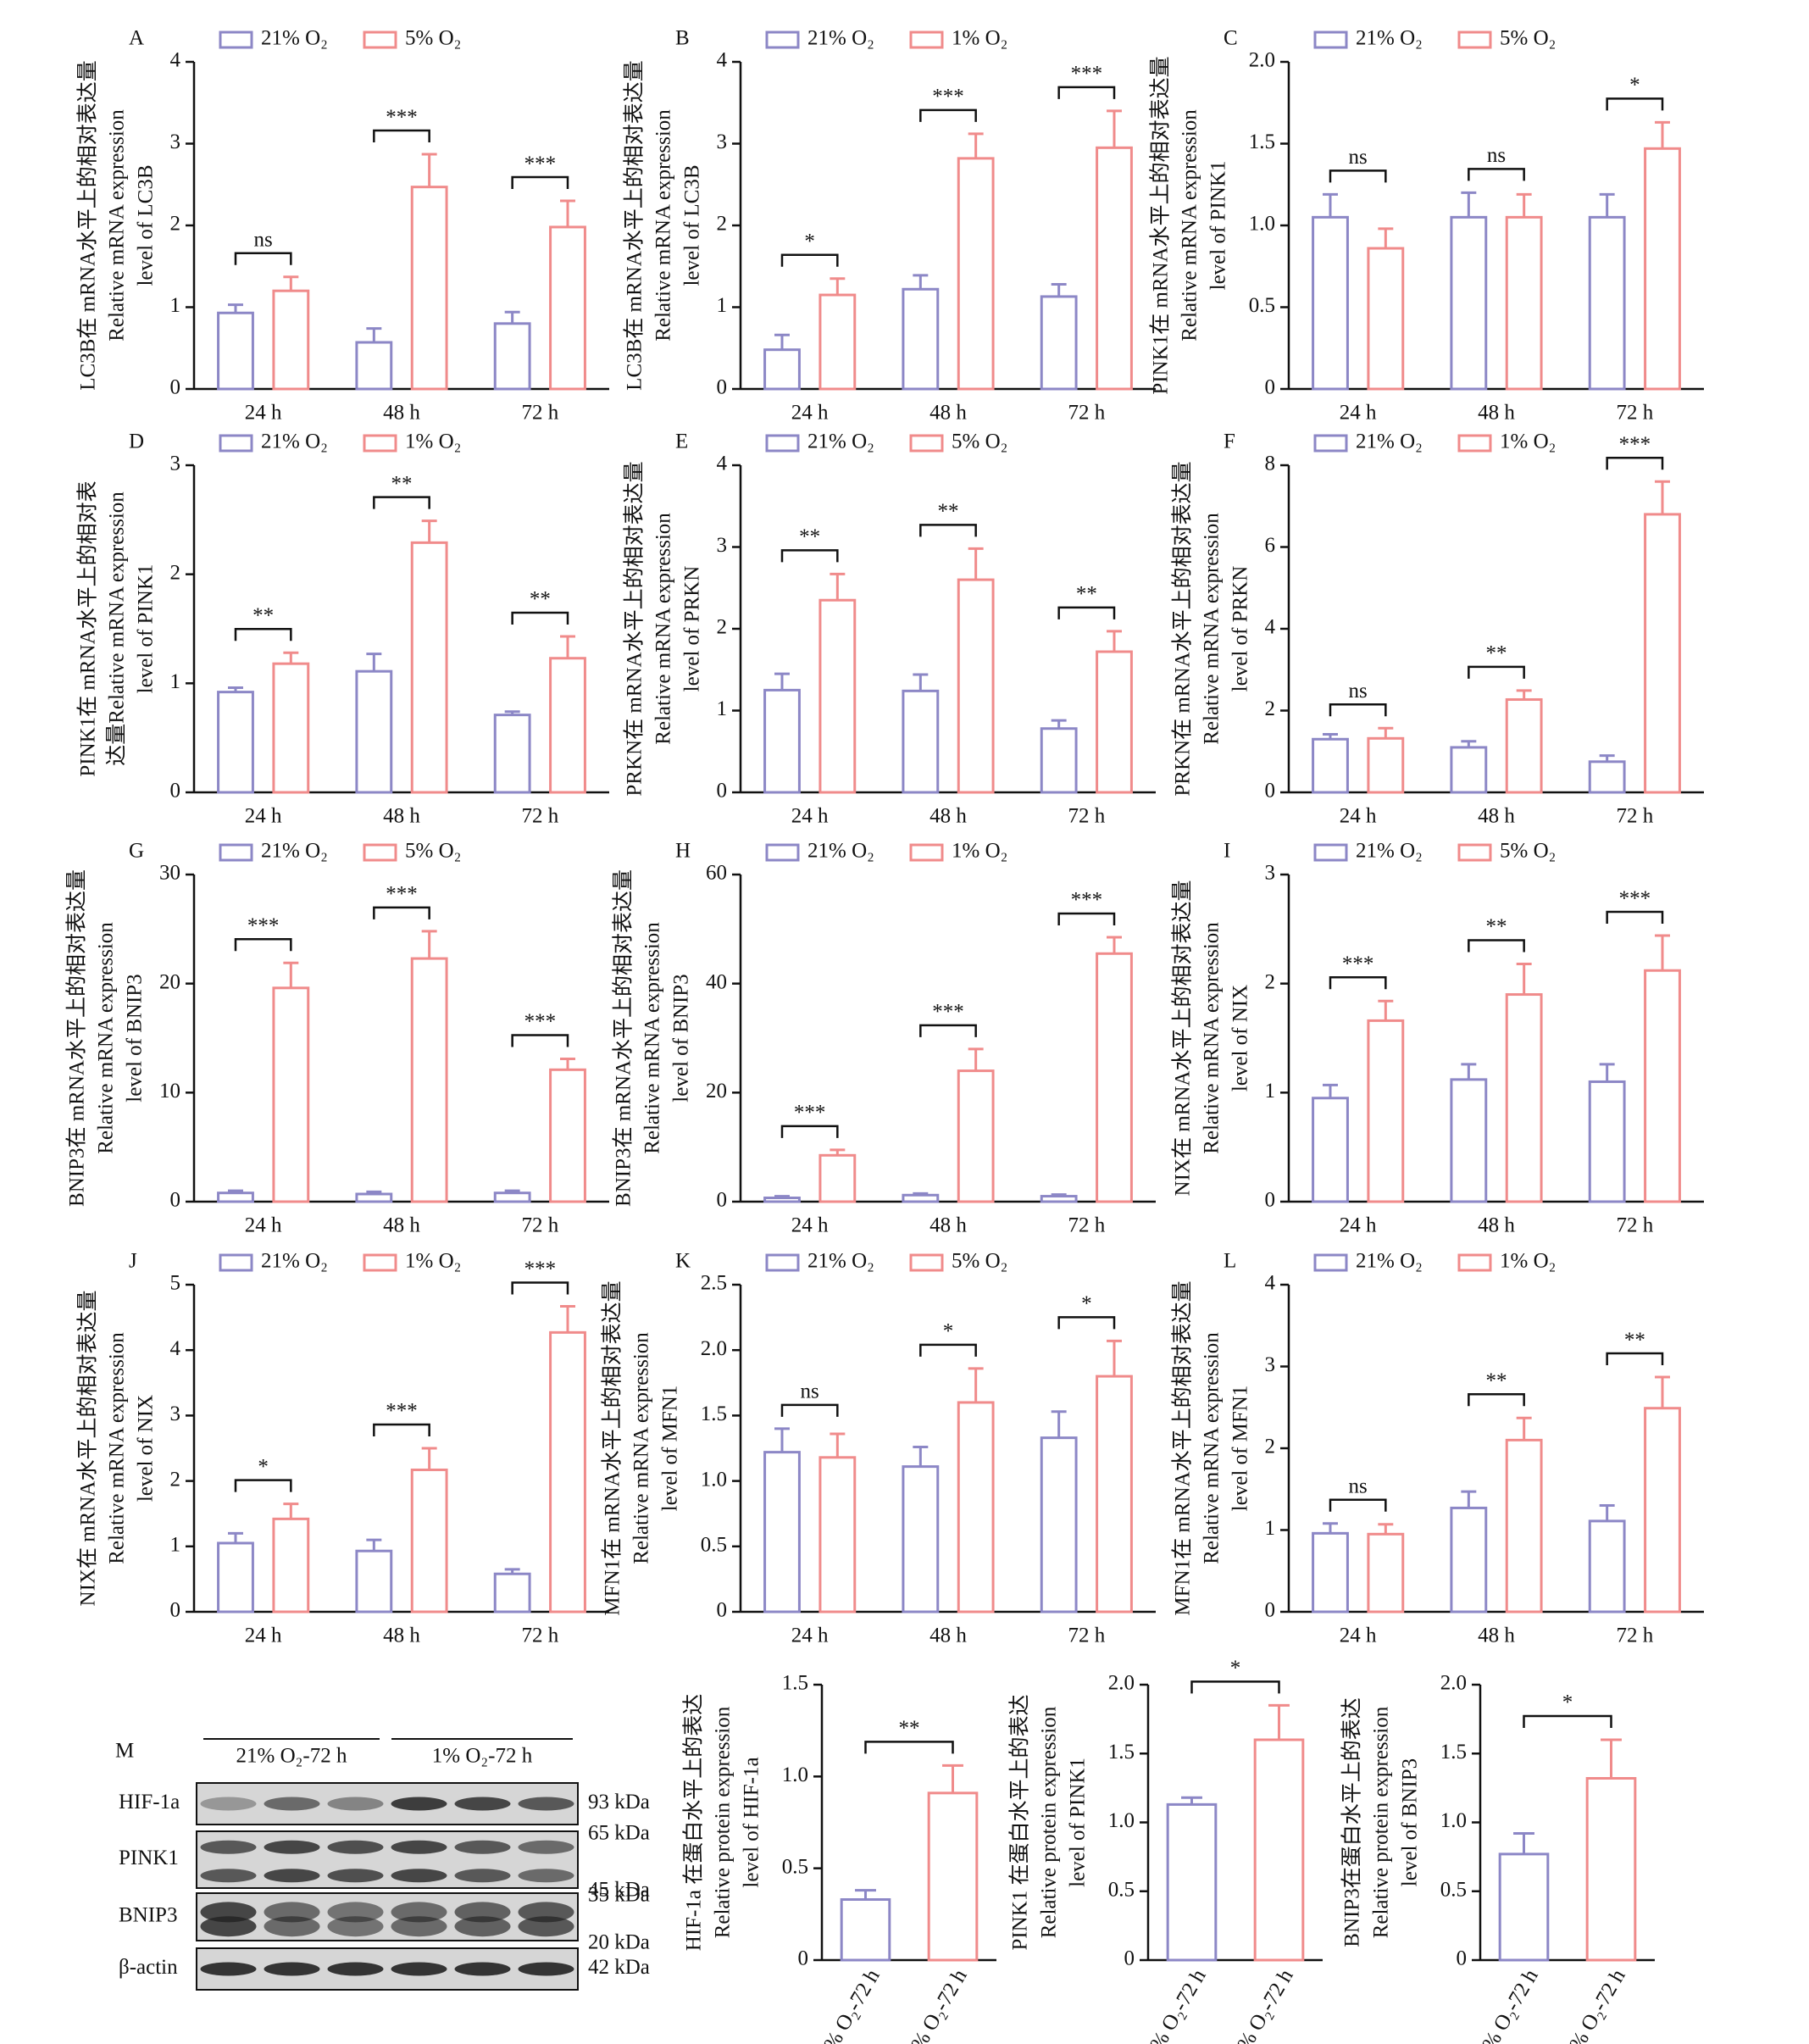  I want to click on y-tick-label: 1.0, so click(1262, 224).